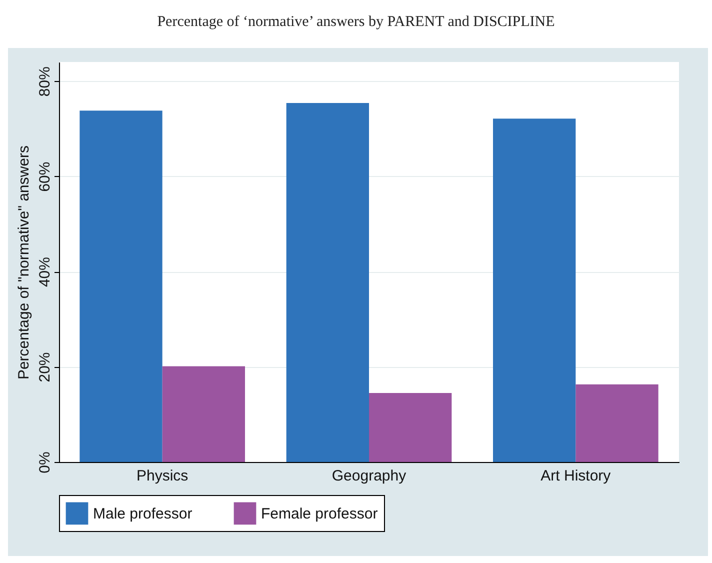 This screenshot has height=563, width=712. I want to click on x-tick-label: Physics, so click(162, 476).